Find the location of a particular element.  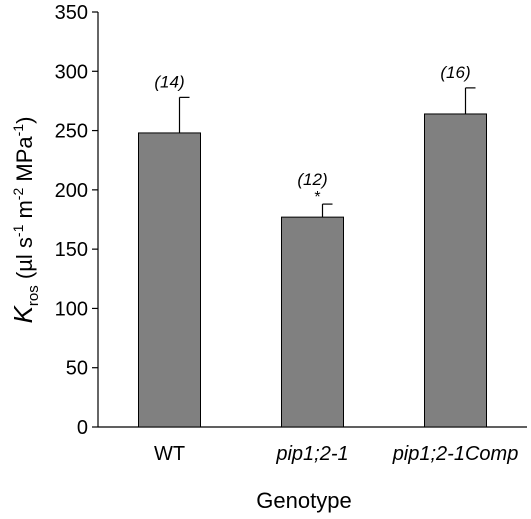

y-axis-exp-3: -1 is located at coordinates (18, 130).